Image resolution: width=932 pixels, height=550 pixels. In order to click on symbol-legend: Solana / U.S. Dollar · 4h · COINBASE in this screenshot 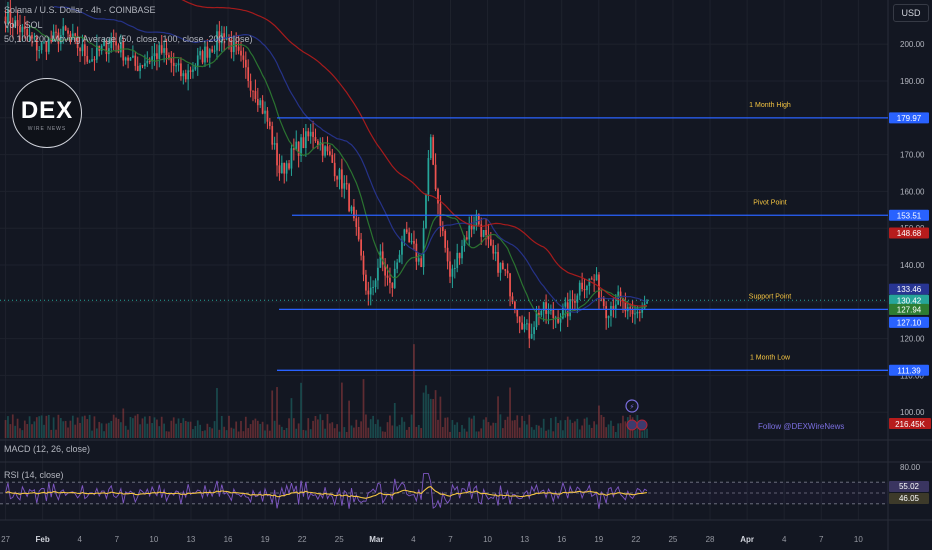, I will do `click(80, 10)`.